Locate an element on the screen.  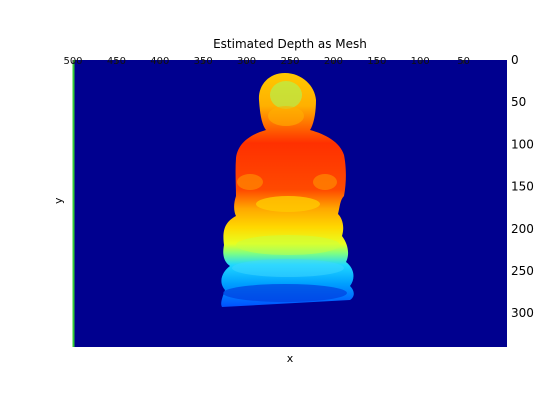
x-tick-label: 250 is located at coordinates (289, 61).